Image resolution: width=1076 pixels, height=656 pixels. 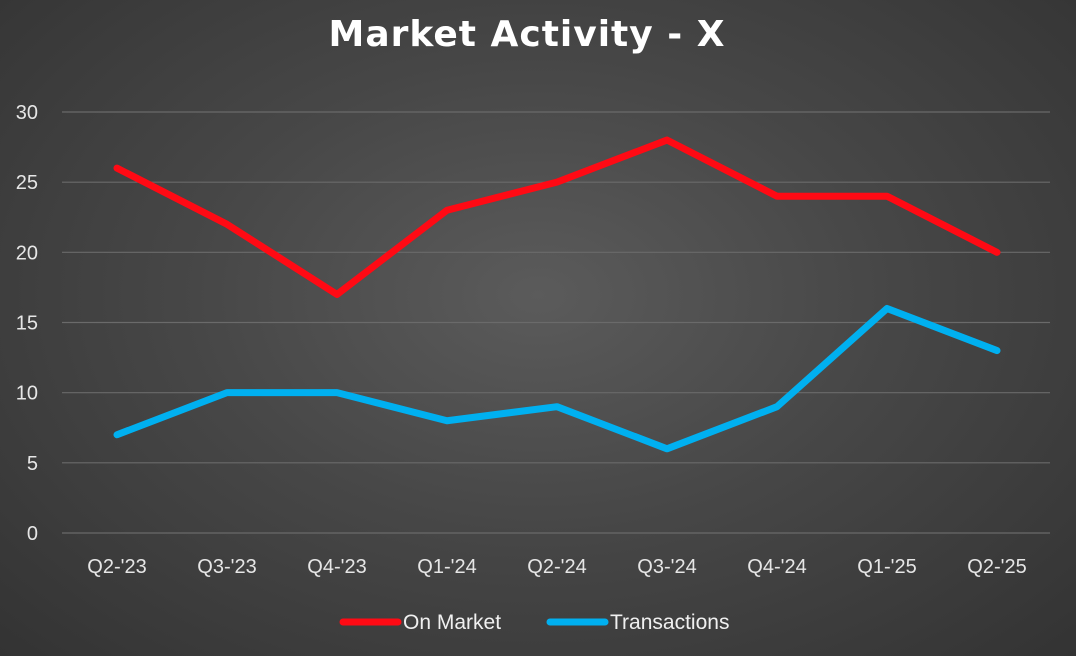 What do you see at coordinates (452, 622) in the screenshot?
I see `legend-label: On Market` at bounding box center [452, 622].